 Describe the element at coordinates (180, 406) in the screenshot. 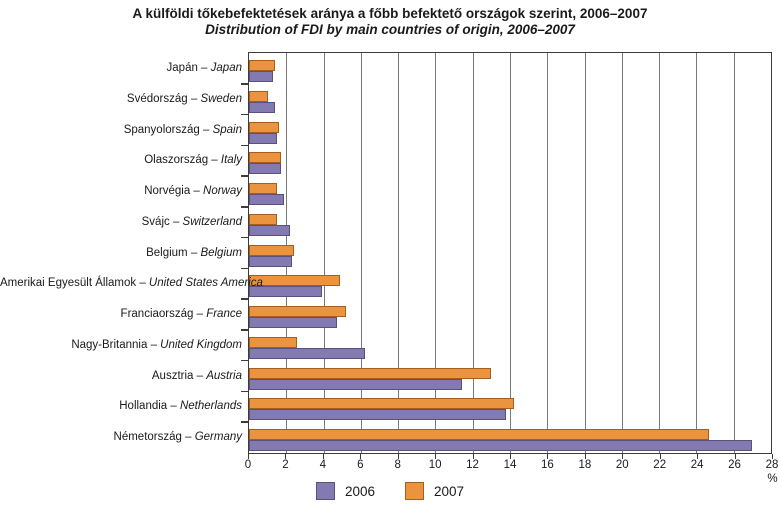

I see `category-label-netherlands: Hollandia – Netherlands` at that location.